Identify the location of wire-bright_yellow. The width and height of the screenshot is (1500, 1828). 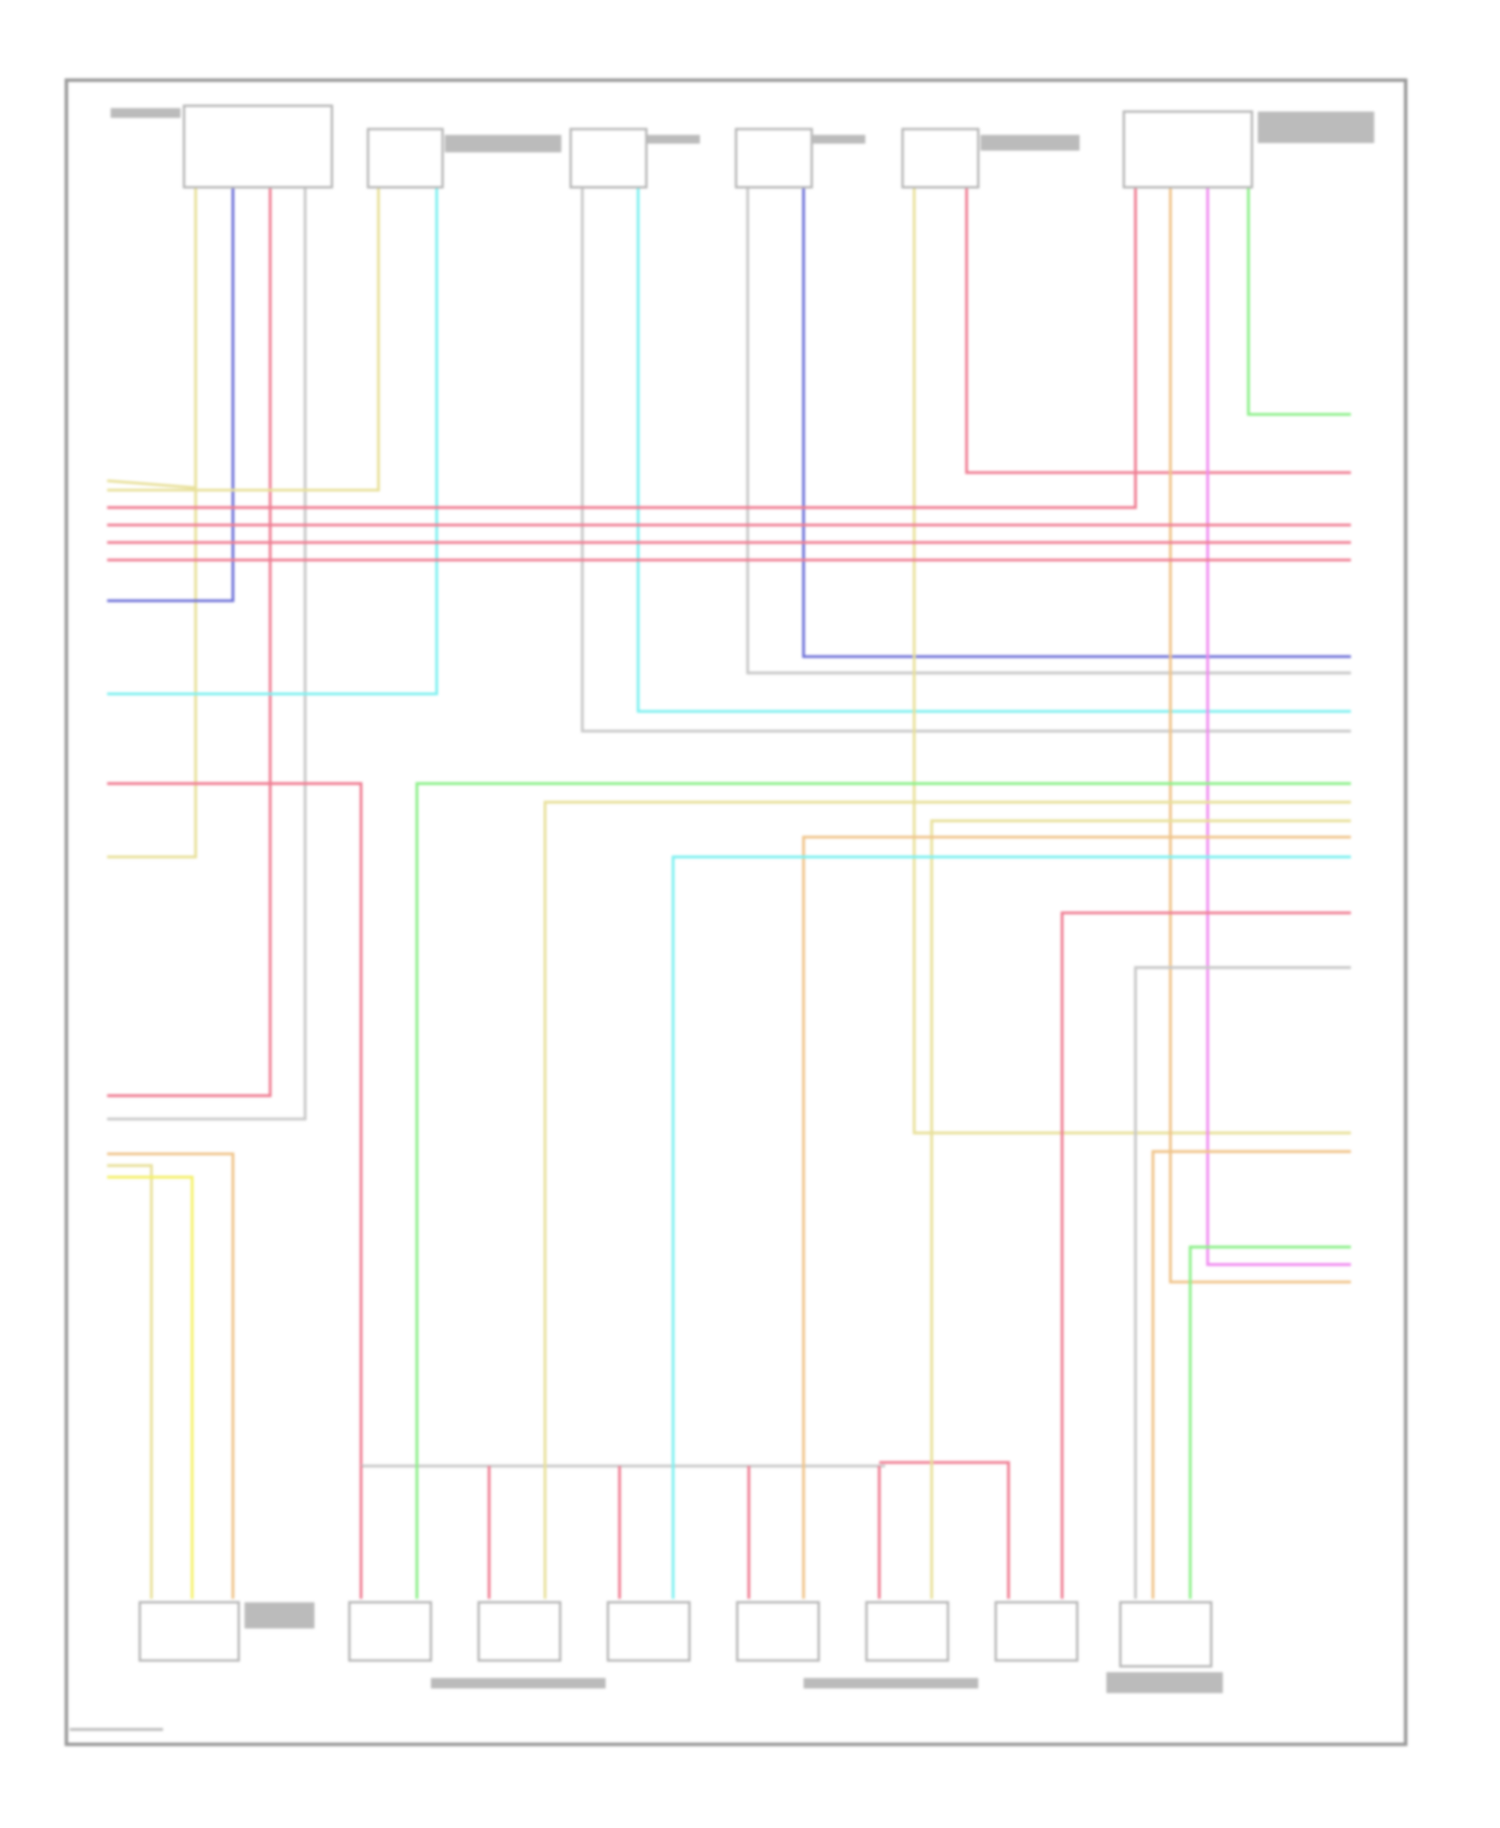
(150, 1387).